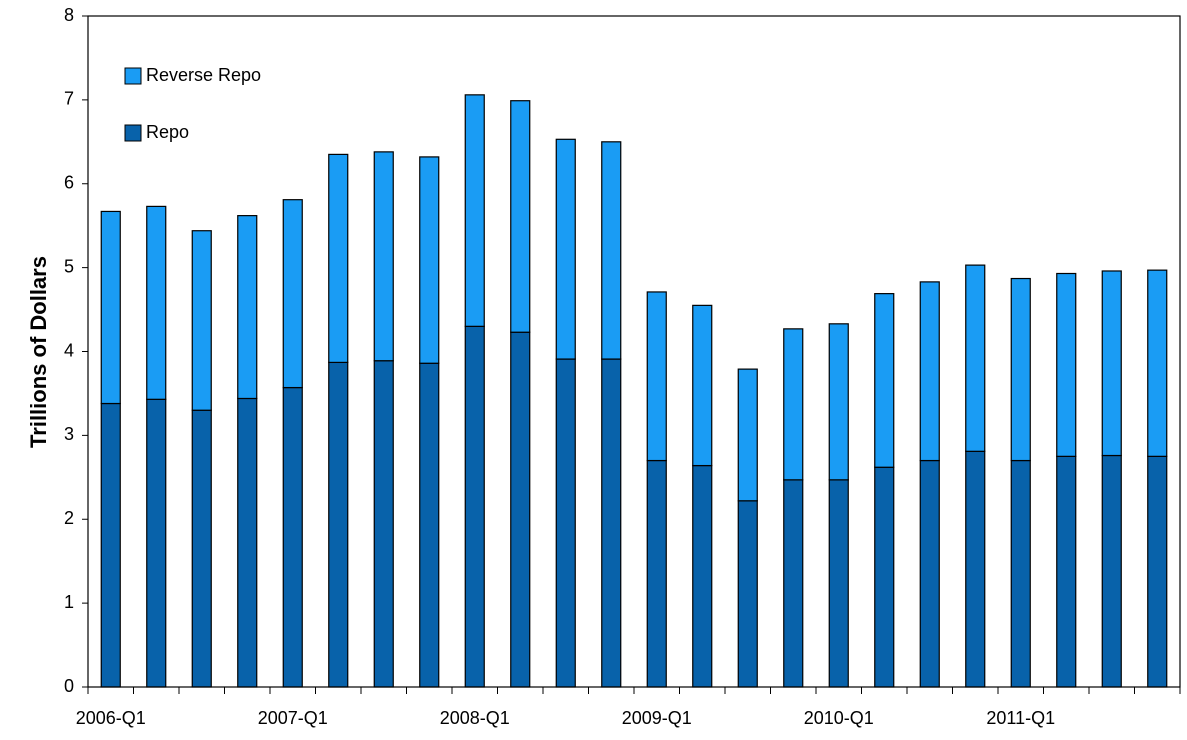  What do you see at coordinates (657, 718) in the screenshot?
I see `x-tick-label: 2009-Q1` at bounding box center [657, 718].